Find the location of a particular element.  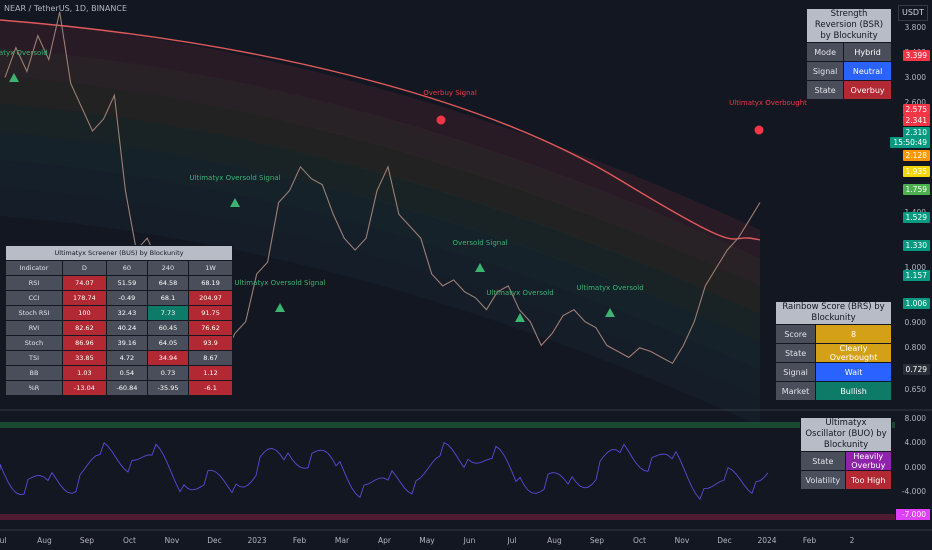

buo-row: State Heavily Overbuy is located at coordinates (846, 461).